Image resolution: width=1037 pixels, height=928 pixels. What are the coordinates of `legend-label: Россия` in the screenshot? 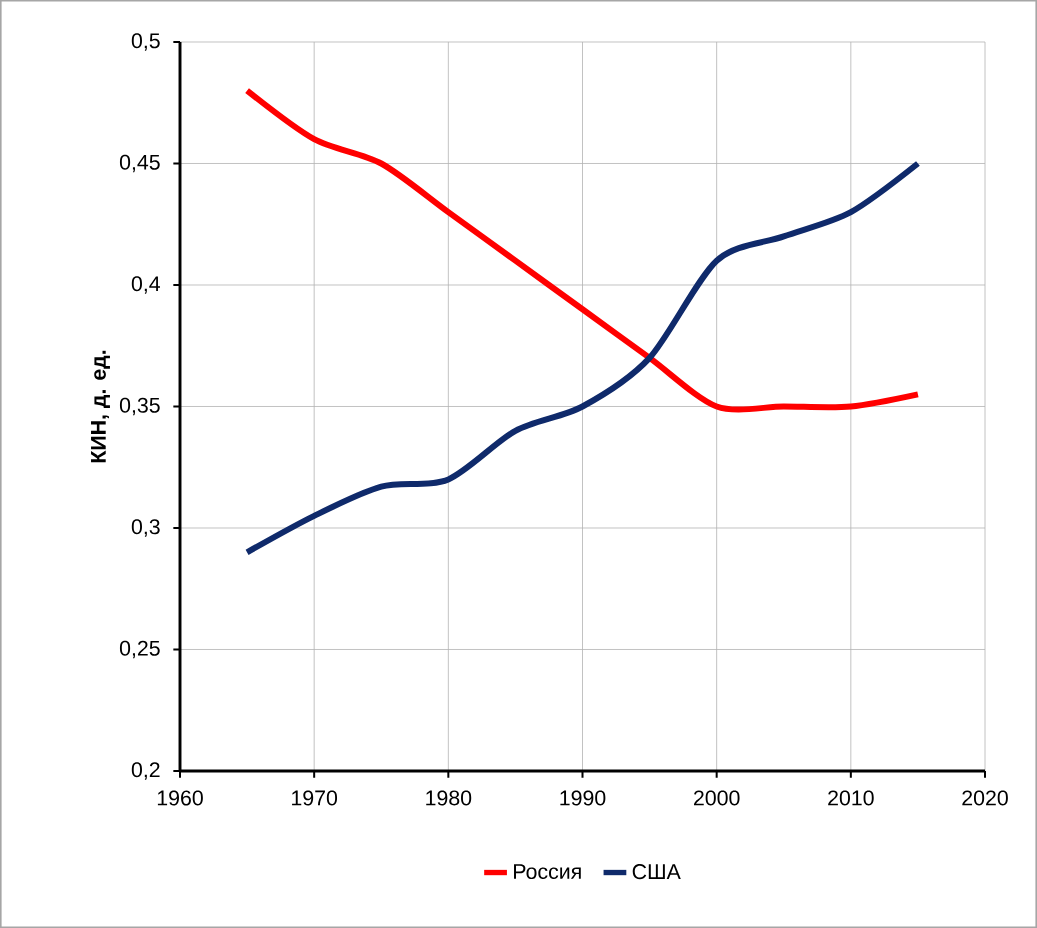 It's located at (547, 872).